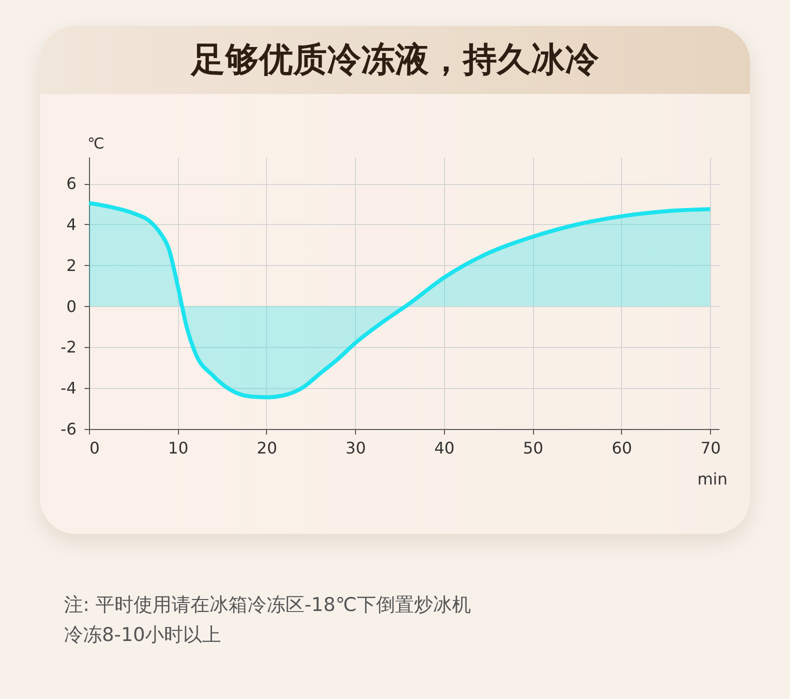 The height and width of the screenshot is (699, 790). Describe the element at coordinates (95, 448) in the screenshot. I see `x-tick-label: 0` at that location.